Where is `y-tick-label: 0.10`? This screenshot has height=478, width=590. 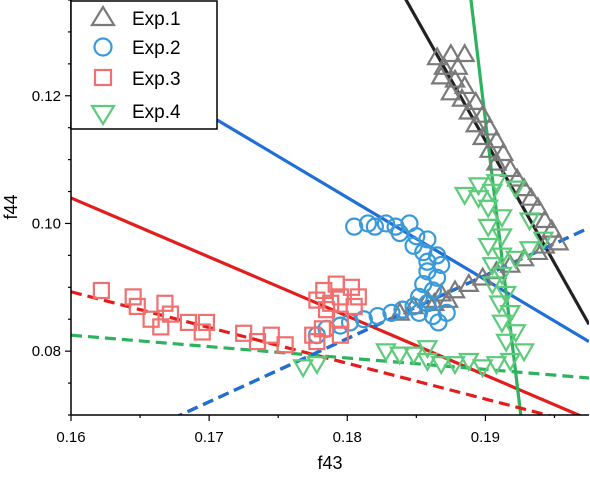
y-tick-label: 0.10 is located at coordinates (46, 223).